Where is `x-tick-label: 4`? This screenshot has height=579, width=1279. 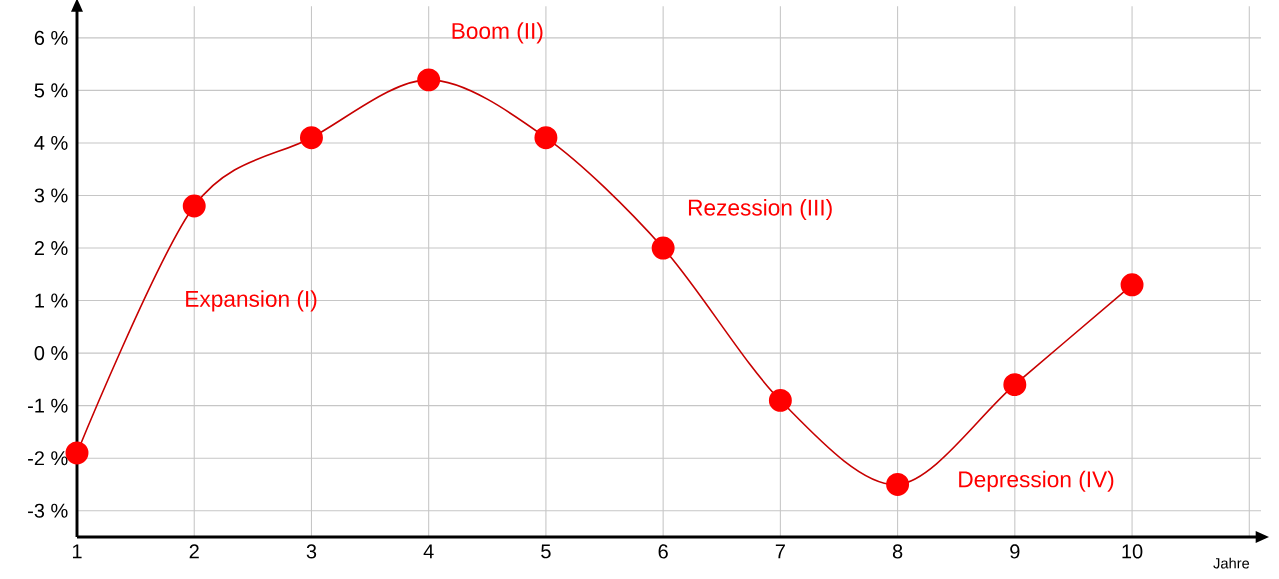 x-tick-label: 4 is located at coordinates (428, 551).